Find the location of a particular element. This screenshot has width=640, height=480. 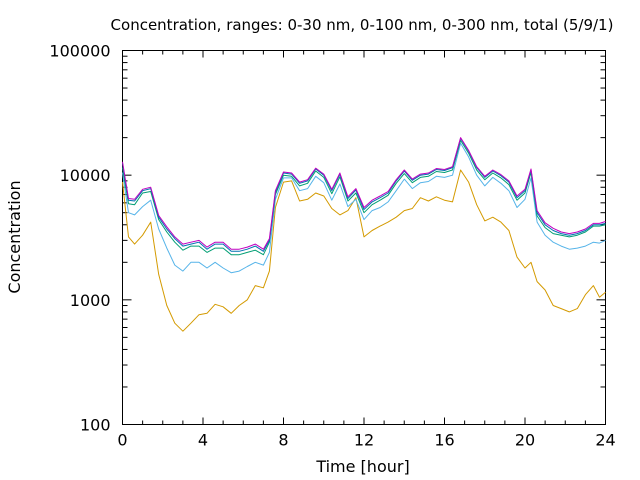

y-tick-label: 10000 is located at coordinates (85, 175).